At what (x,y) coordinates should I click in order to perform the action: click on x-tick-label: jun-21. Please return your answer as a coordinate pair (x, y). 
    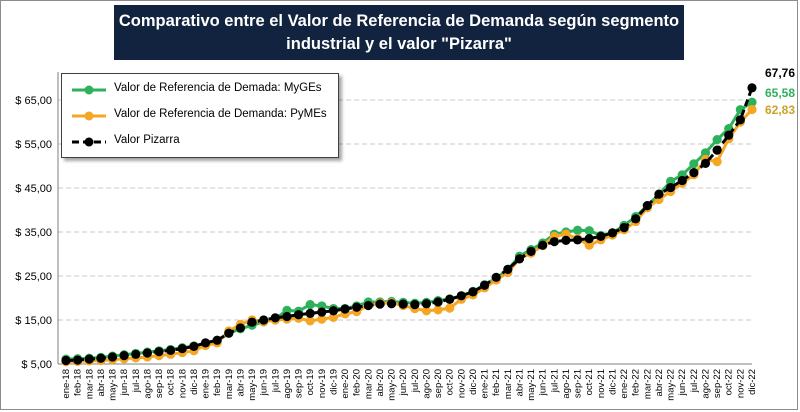
    Looking at the image, I should click on (543, 382).